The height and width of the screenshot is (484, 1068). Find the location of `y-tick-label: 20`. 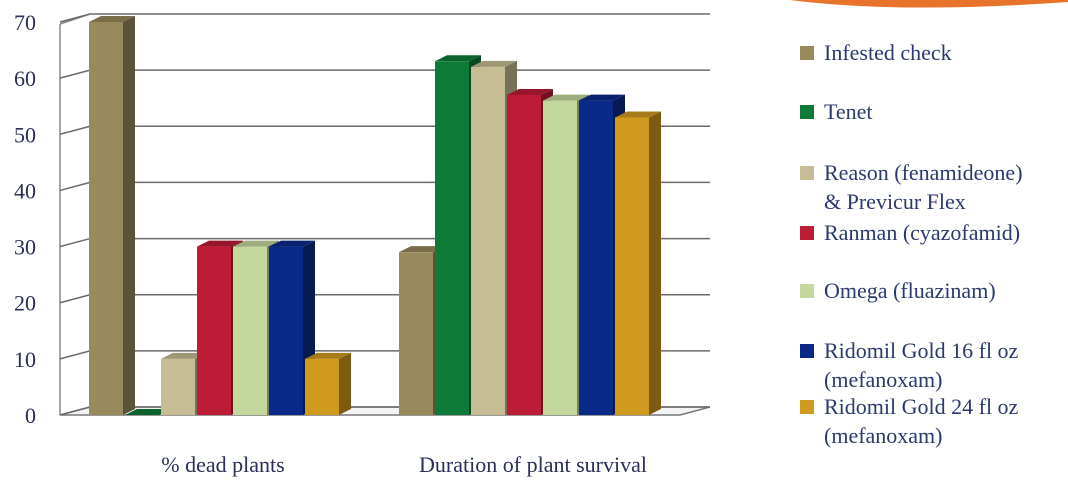

y-tick-label: 20 is located at coordinates (25, 303).